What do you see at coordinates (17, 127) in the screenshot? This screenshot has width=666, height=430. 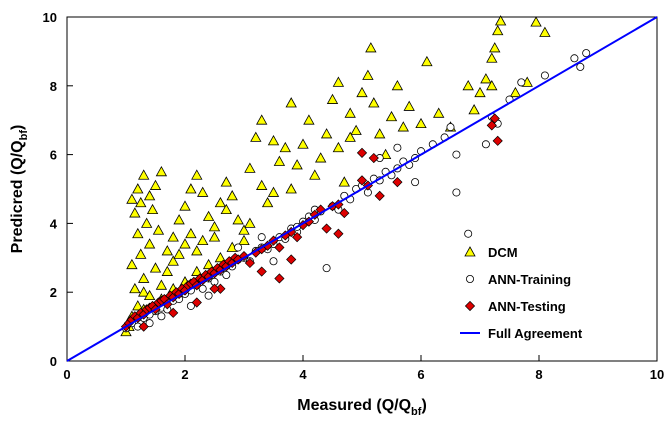 I see `y-axis-title-close: )` at bounding box center [17, 127].